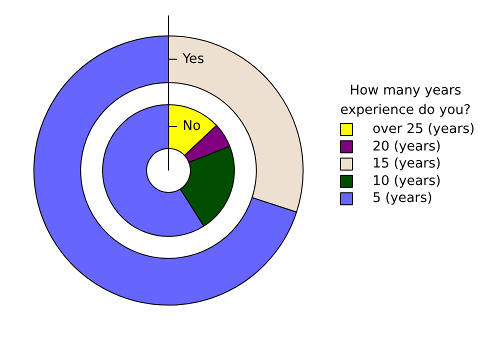 Image resolution: width=500 pixels, height=340 pixels. I want to click on legend-title: How many years experience do you?, so click(405, 100).